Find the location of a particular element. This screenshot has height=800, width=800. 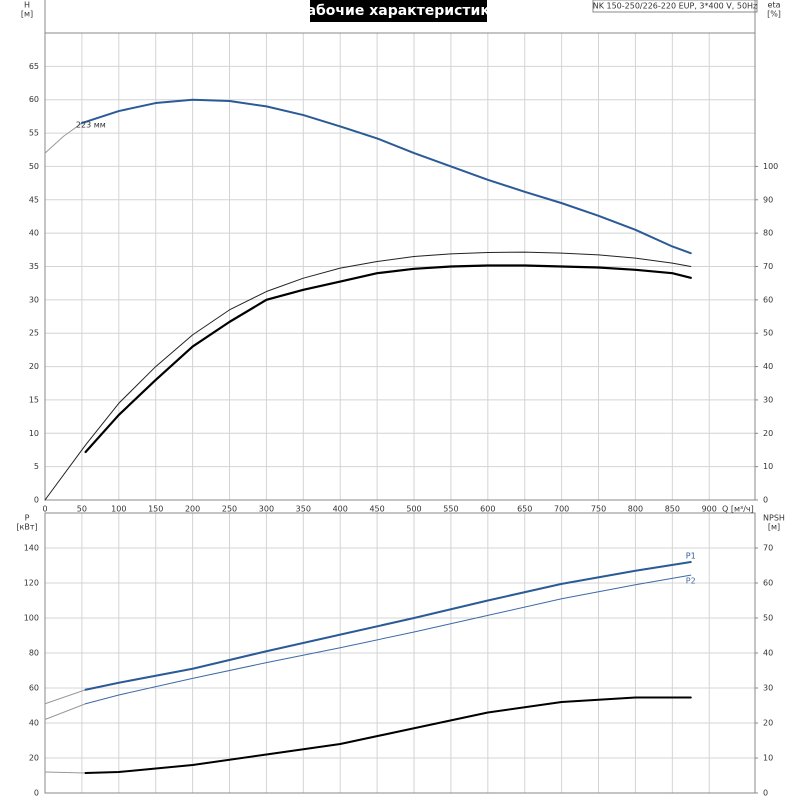

x-tick-label: 850 is located at coordinates (672, 509).